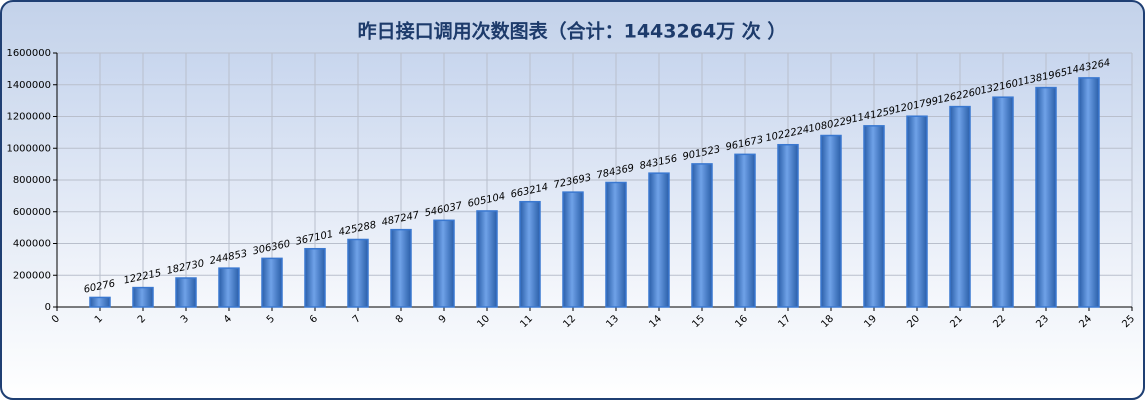 The image size is (1145, 400). I want to click on y-tick-label: 600000, so click(32, 212).